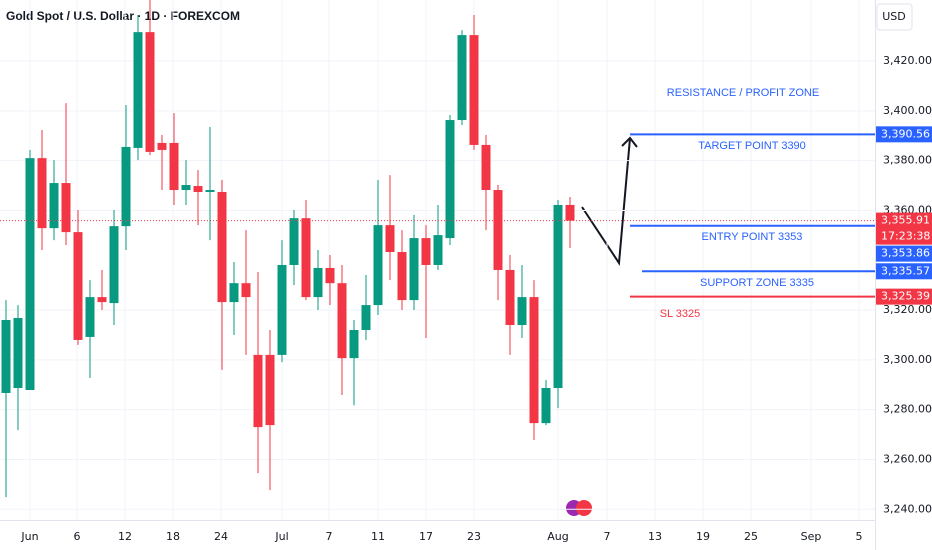 The width and height of the screenshot is (932, 550). What do you see at coordinates (125, 536) in the screenshot?
I see `x-tick-label: 12` at bounding box center [125, 536].